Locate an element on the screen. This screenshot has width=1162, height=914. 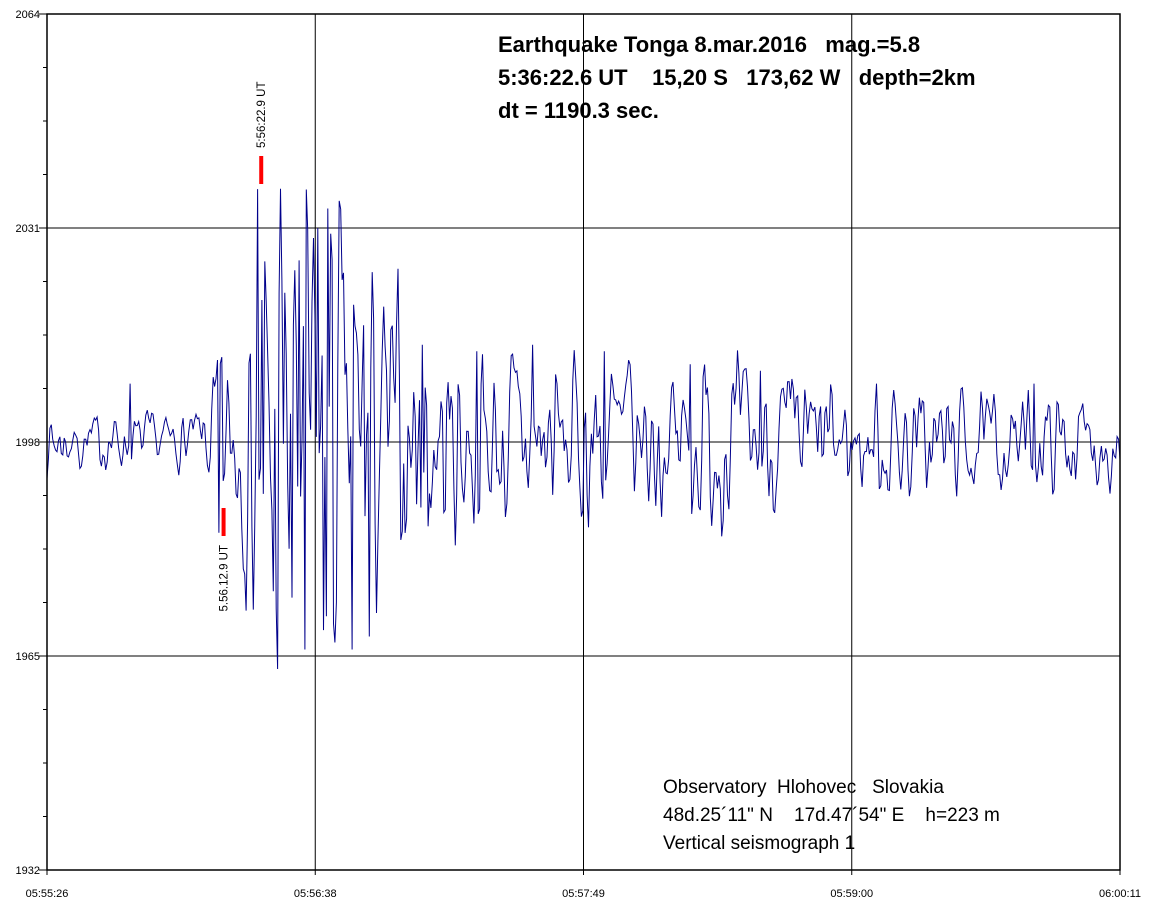
y-tick-label: 2064 is located at coordinates (28, 15).